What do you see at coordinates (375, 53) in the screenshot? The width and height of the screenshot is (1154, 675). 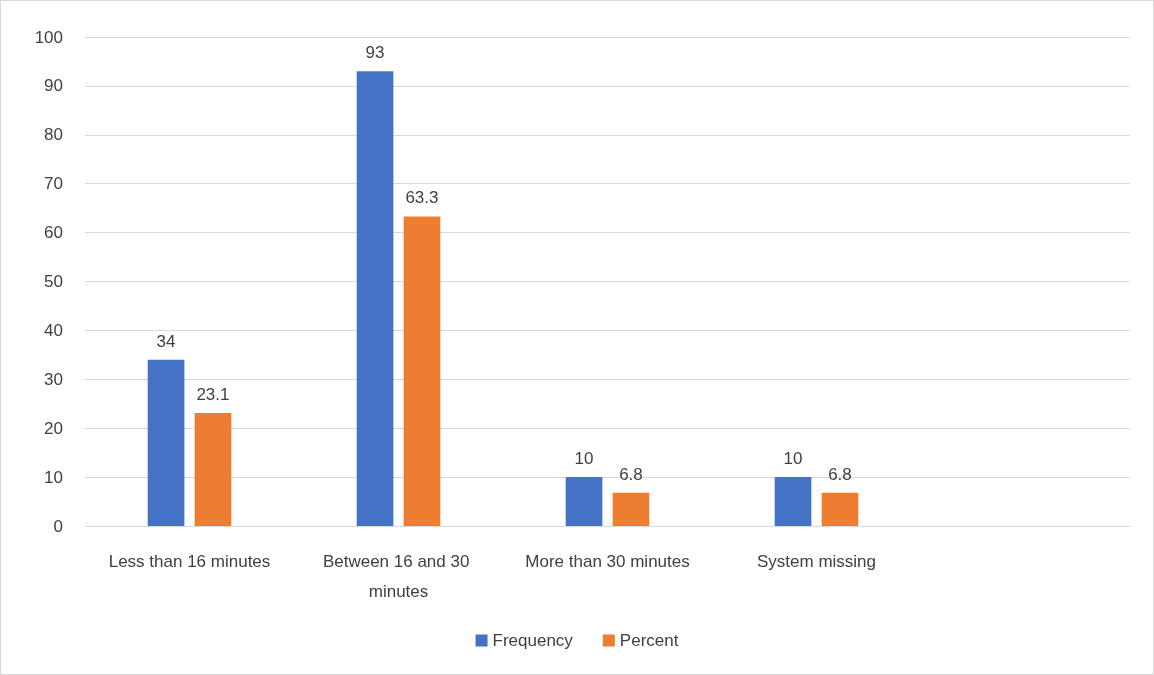 I see `data-label: 93` at bounding box center [375, 53].